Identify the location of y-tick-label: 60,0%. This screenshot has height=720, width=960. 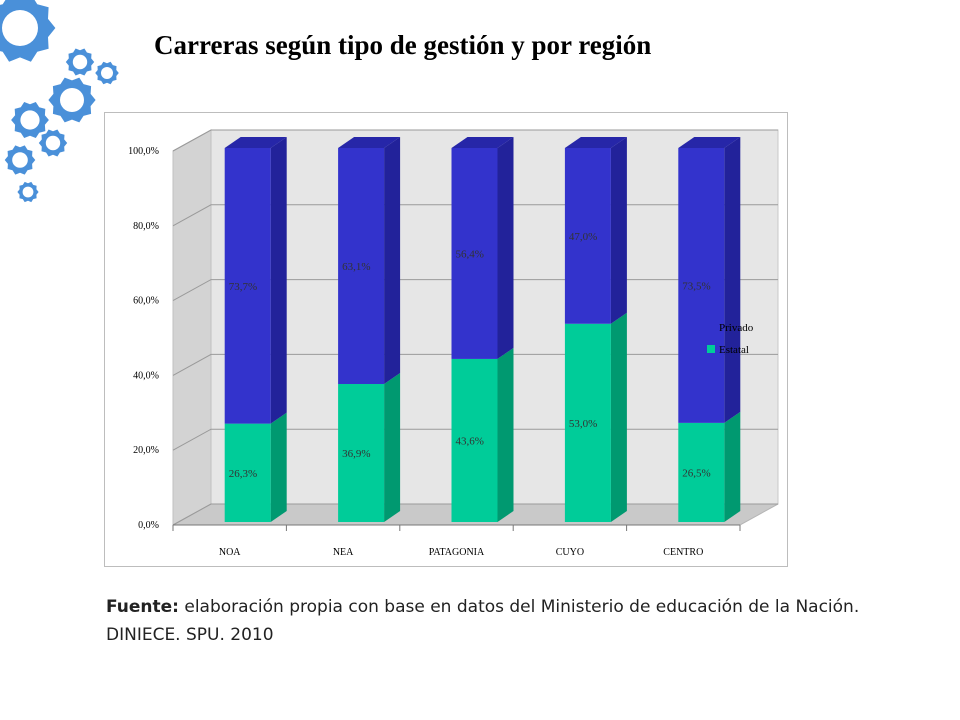
(146, 301).